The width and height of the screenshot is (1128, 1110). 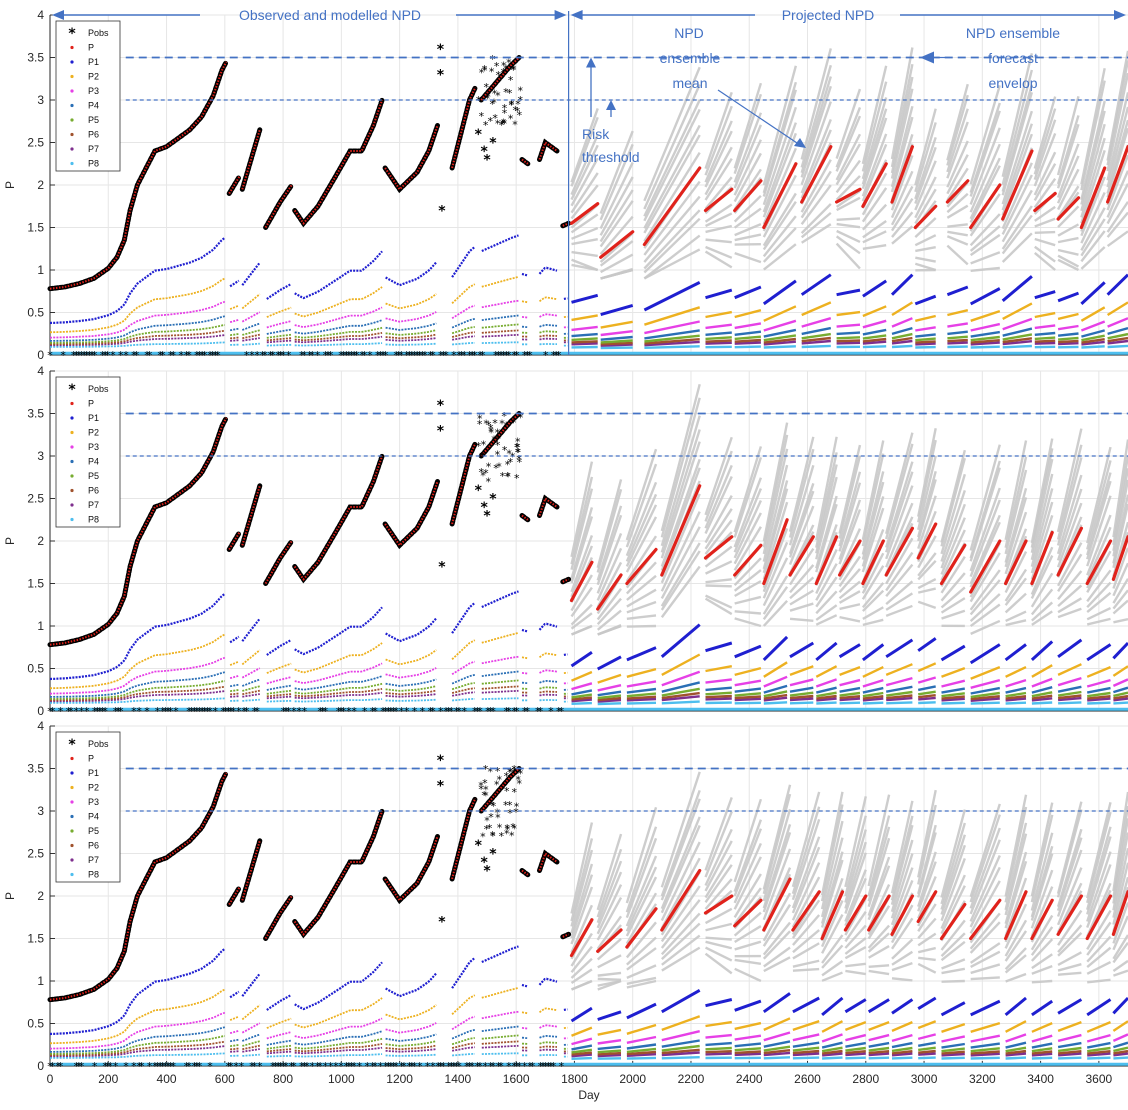 I want to click on p6-observed, so click(x=309, y=337).